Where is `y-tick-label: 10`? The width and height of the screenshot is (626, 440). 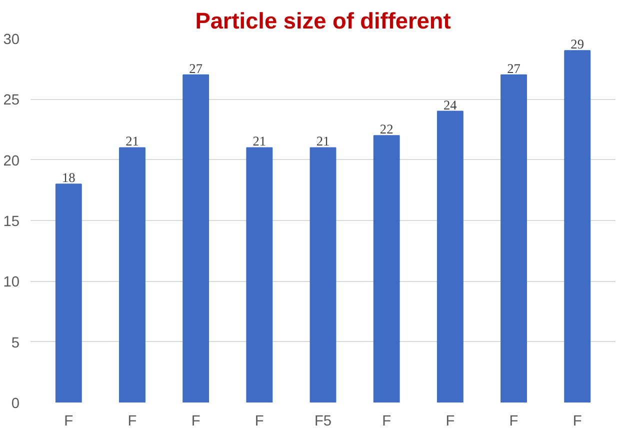
y-tick-label: 10 is located at coordinates (11, 282).